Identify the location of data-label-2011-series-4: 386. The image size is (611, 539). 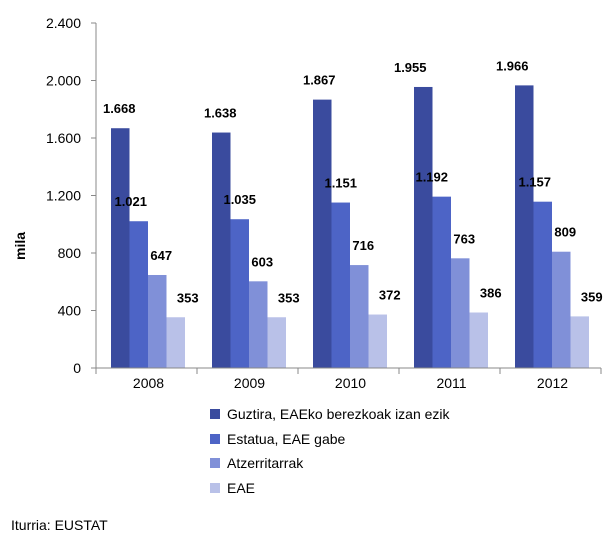
(491, 293).